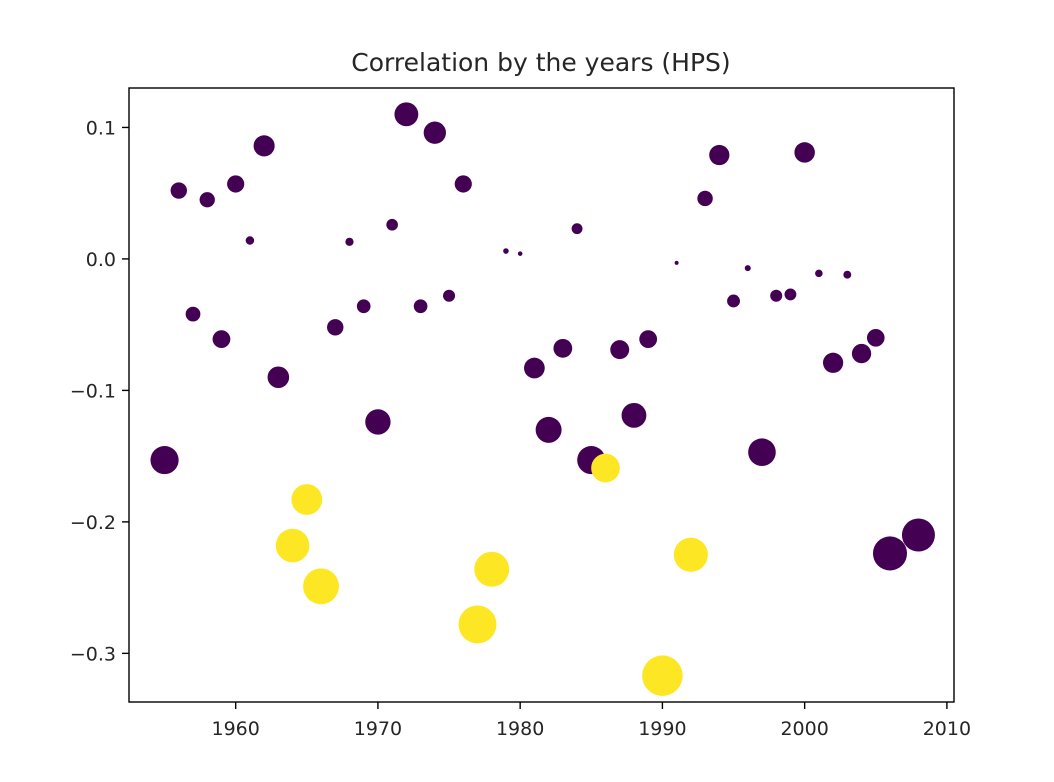 The height and width of the screenshot is (782, 1054). I want to click on x-tick-label: 1980, so click(520, 729).